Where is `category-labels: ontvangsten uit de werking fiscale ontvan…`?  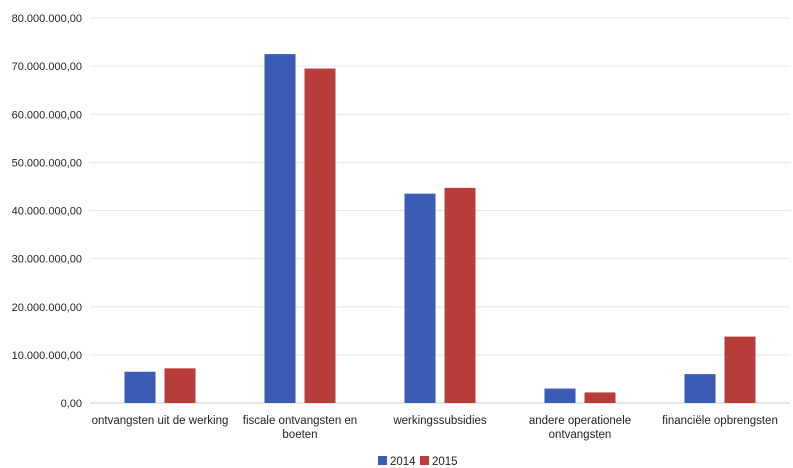
category-labels: ontvangsten uit de werking fiscale ontvan… is located at coordinates (435, 428).